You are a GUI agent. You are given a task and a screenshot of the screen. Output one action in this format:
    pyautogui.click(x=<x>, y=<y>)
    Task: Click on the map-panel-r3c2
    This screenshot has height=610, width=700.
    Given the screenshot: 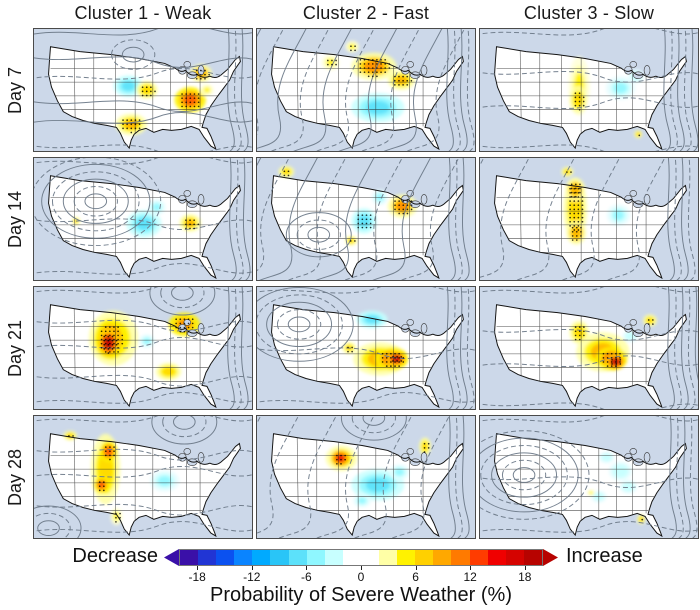 What is the action you would take?
    pyautogui.click(x=366, y=348)
    